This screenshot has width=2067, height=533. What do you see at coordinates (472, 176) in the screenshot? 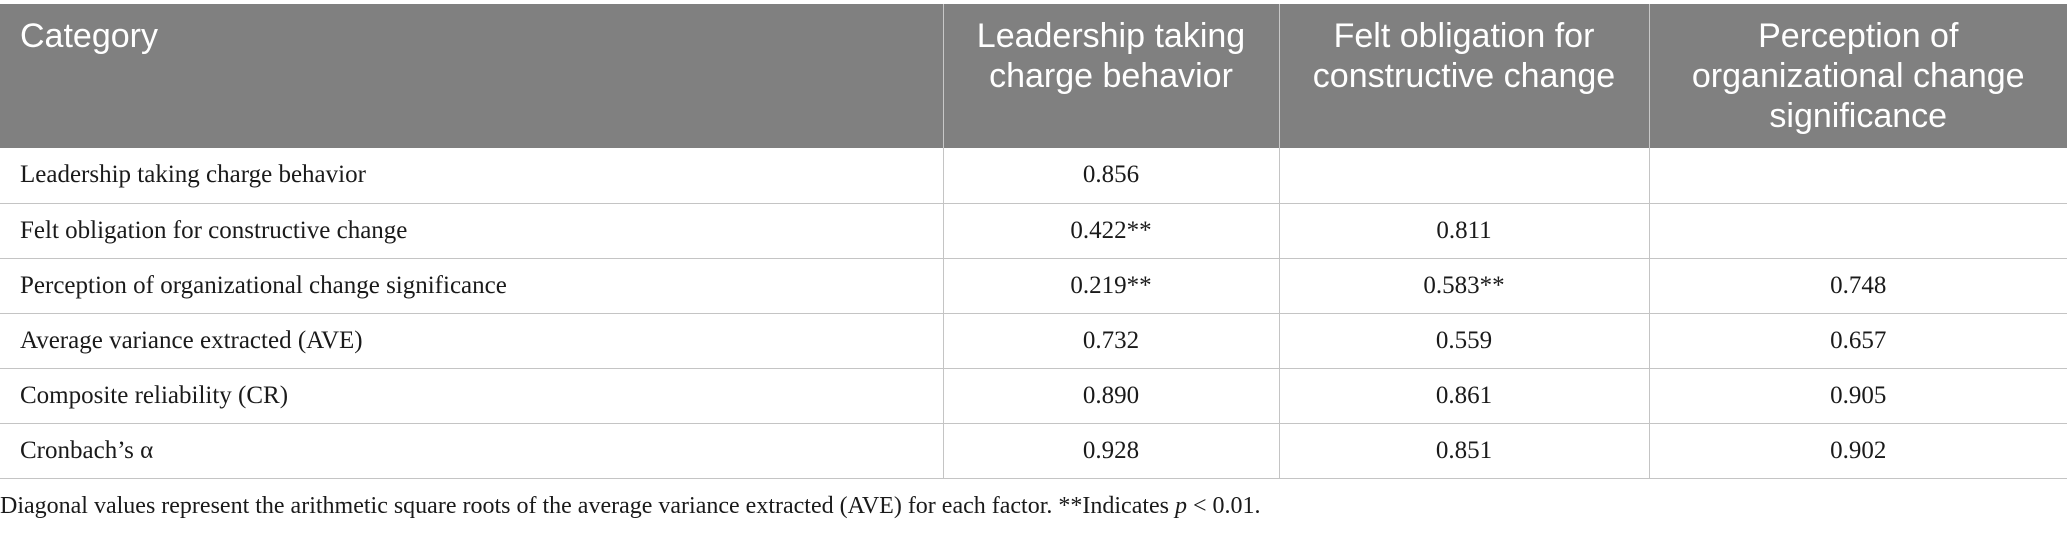
I see `row-label: Leadership taking charge behavior` at bounding box center [472, 176].